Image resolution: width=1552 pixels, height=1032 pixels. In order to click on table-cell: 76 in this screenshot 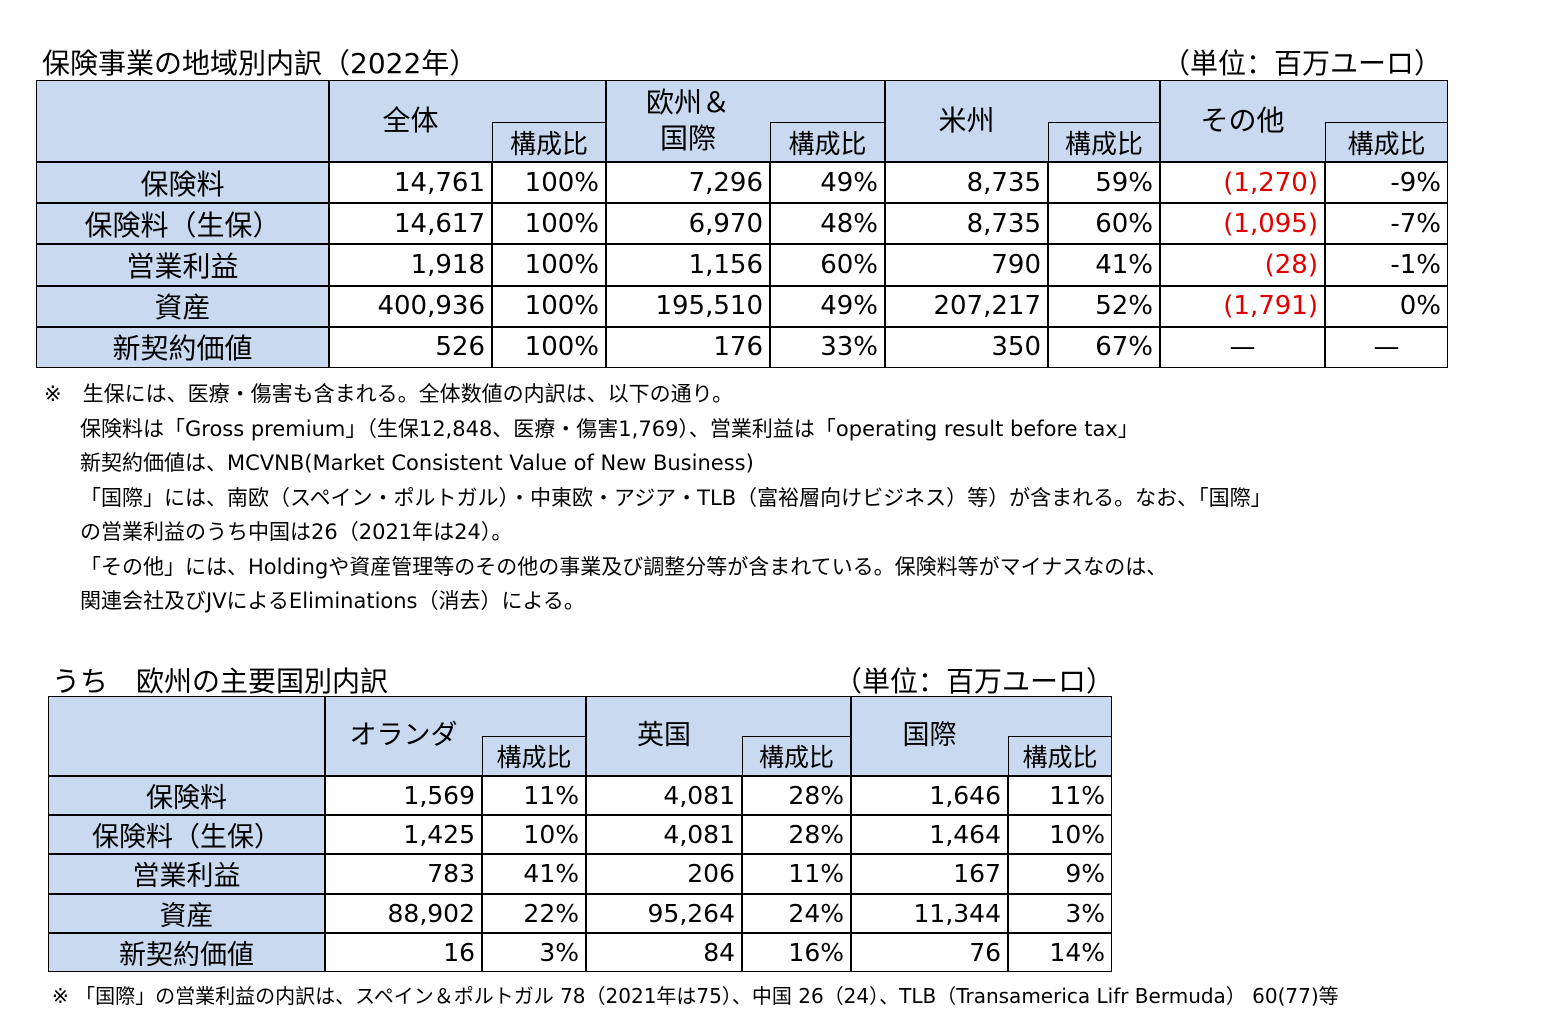, I will do `click(929, 952)`.